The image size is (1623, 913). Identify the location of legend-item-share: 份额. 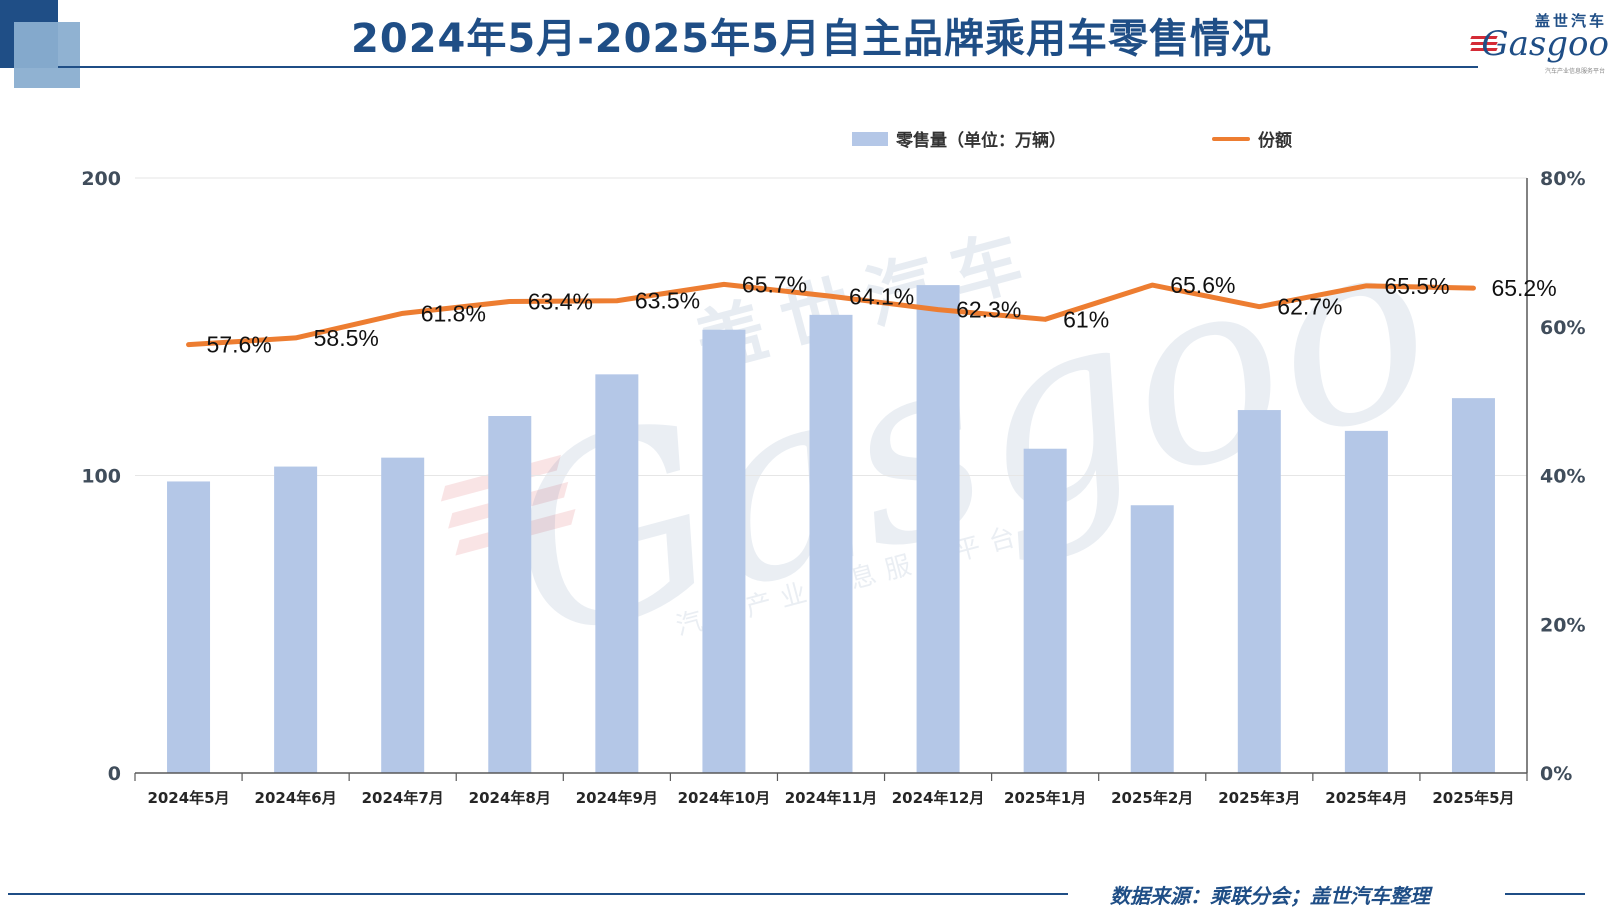
(1252, 138).